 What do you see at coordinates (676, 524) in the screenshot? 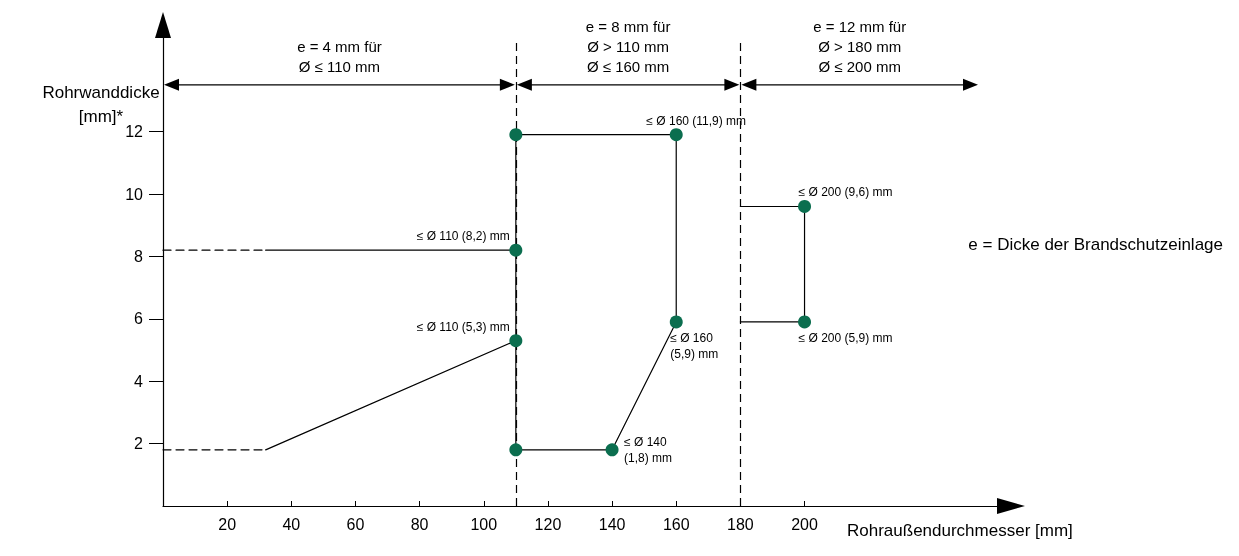
I see `x-tick-label: 160` at bounding box center [676, 524].